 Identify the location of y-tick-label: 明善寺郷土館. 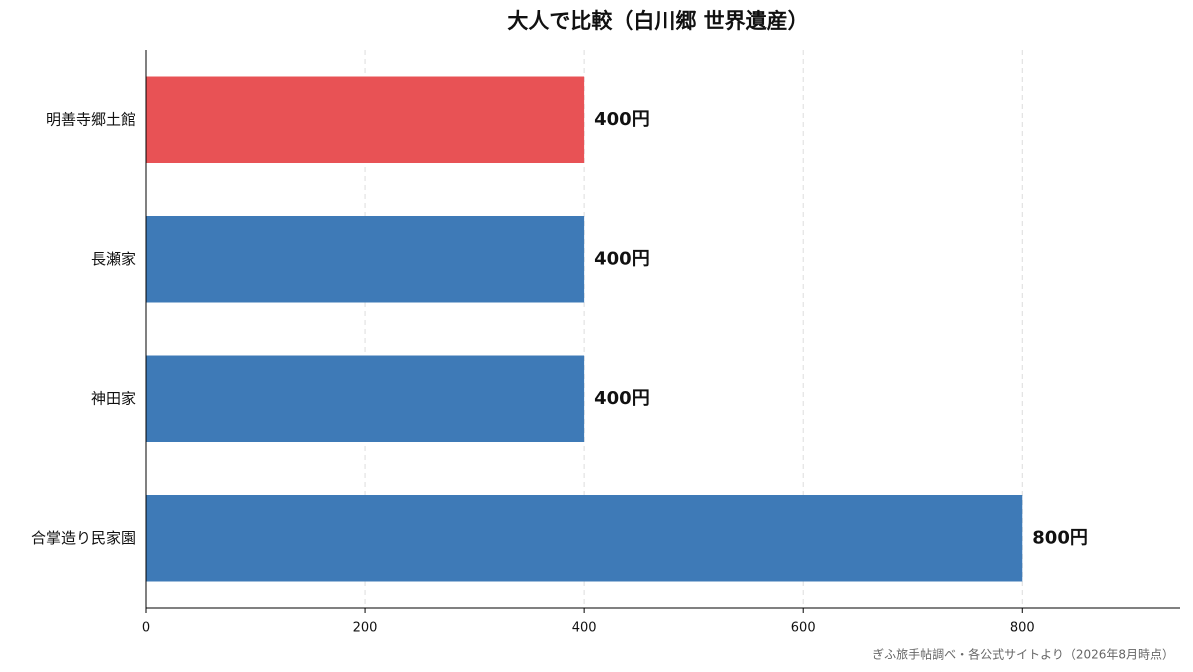
(91, 119).